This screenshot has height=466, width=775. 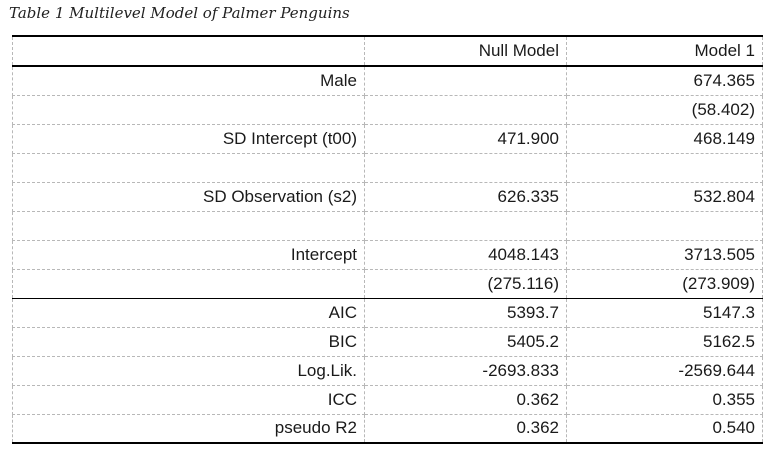 I want to click on table-row: (275.116) (273.909), so click(x=387, y=284).